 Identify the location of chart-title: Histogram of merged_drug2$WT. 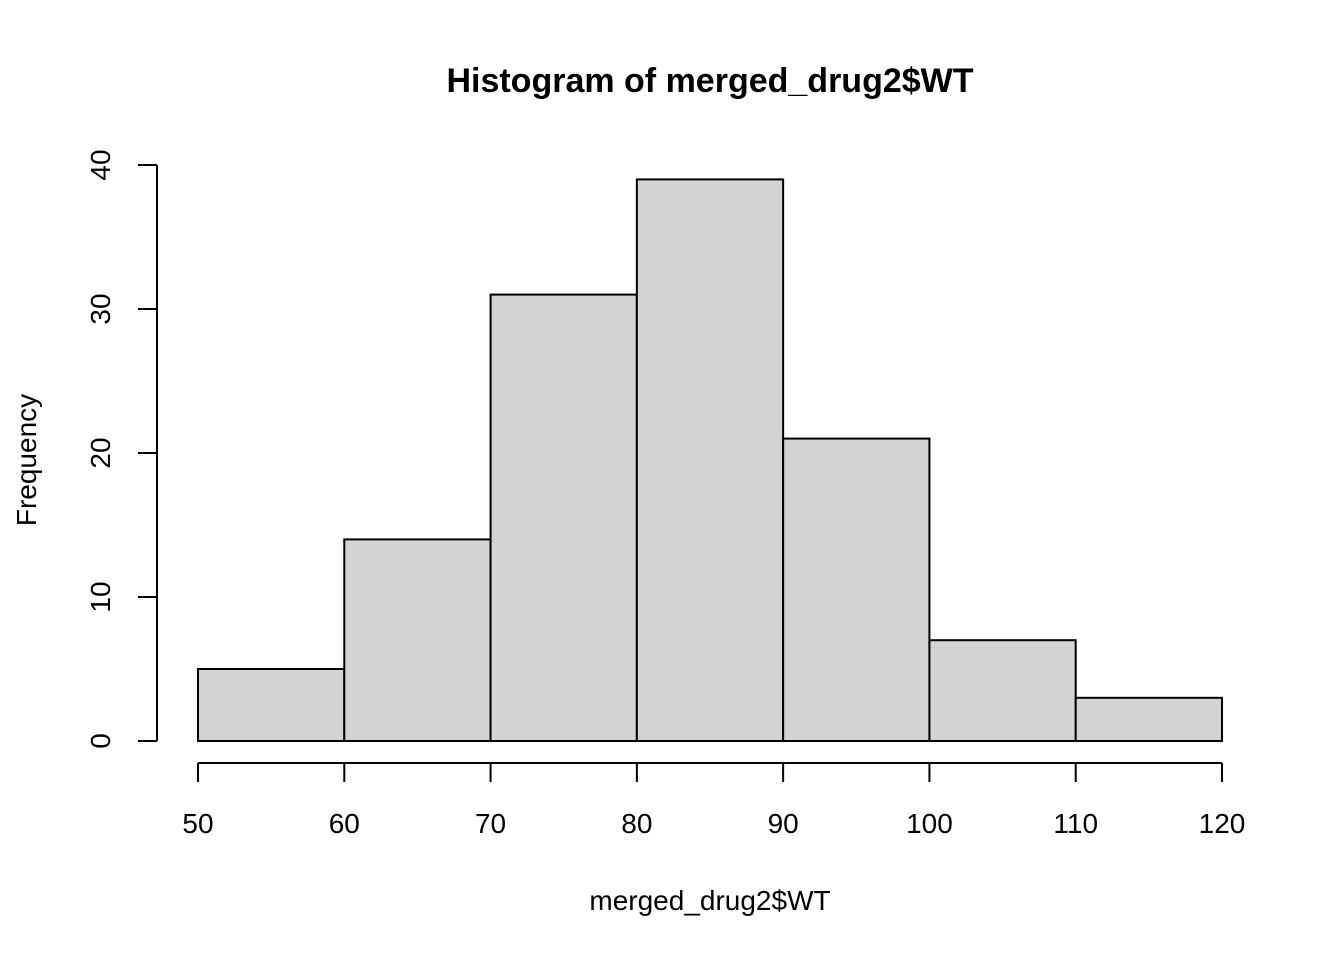
(709, 81).